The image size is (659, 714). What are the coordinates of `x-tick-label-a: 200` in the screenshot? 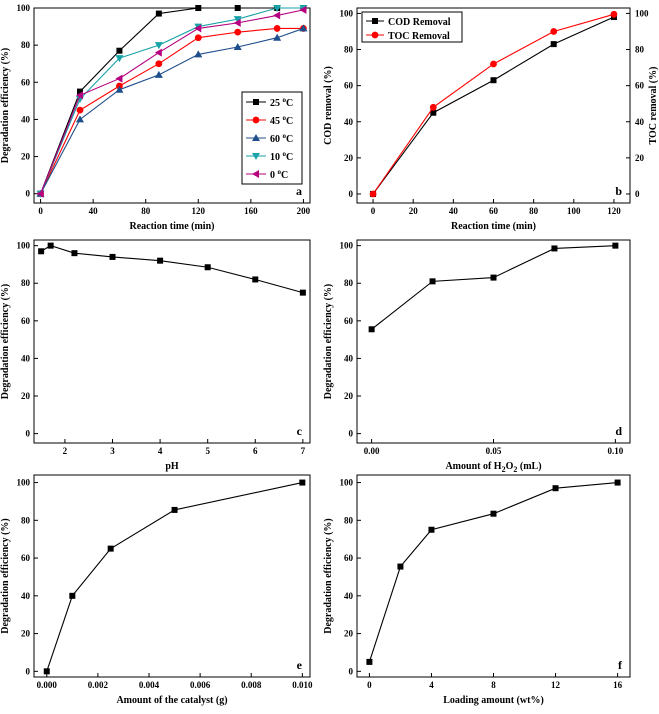 It's located at (304, 211).